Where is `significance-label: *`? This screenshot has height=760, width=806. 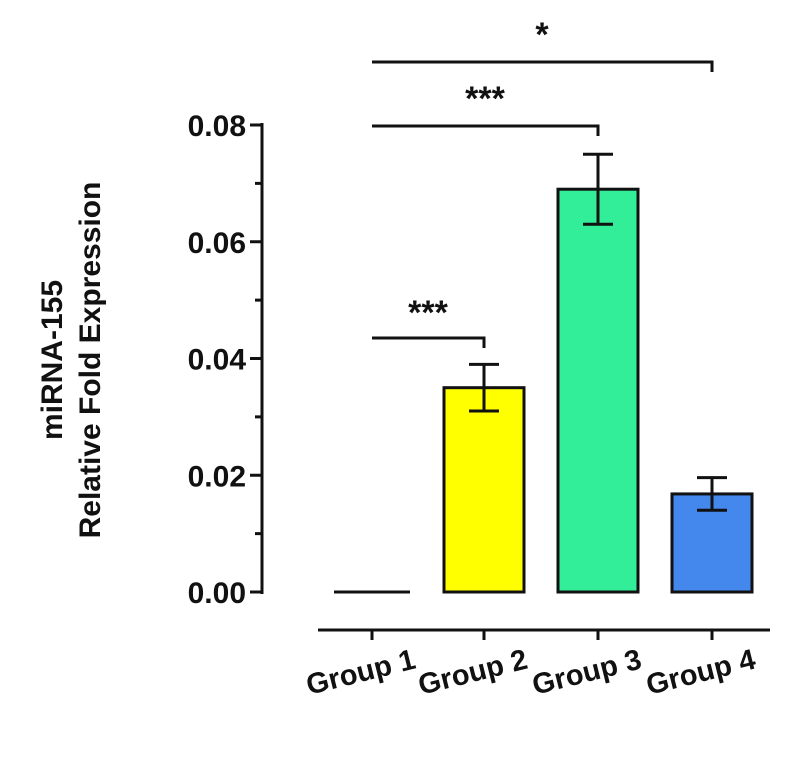
significance-label: * is located at coordinates (542, 35).